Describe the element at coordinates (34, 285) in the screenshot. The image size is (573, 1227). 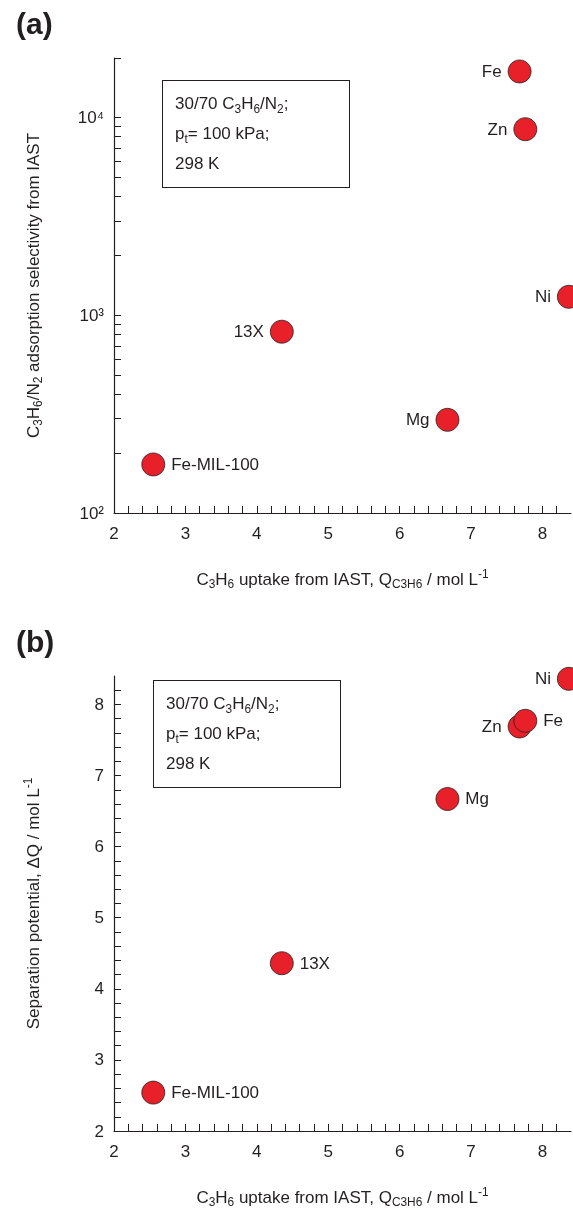
I see `y-axis-title: C3H6/N2 adsorption selectivity from IAST` at that location.